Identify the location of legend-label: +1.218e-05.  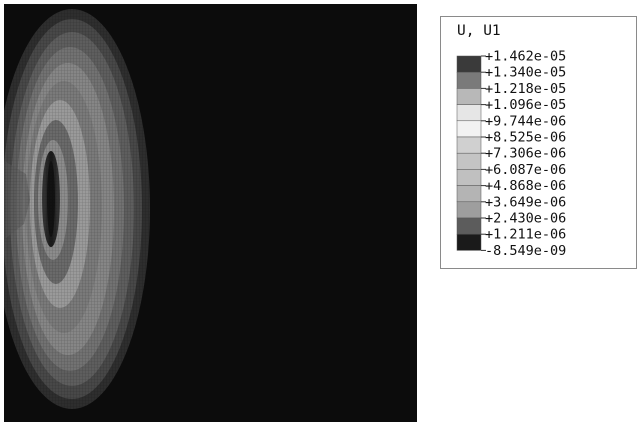
(525, 89).